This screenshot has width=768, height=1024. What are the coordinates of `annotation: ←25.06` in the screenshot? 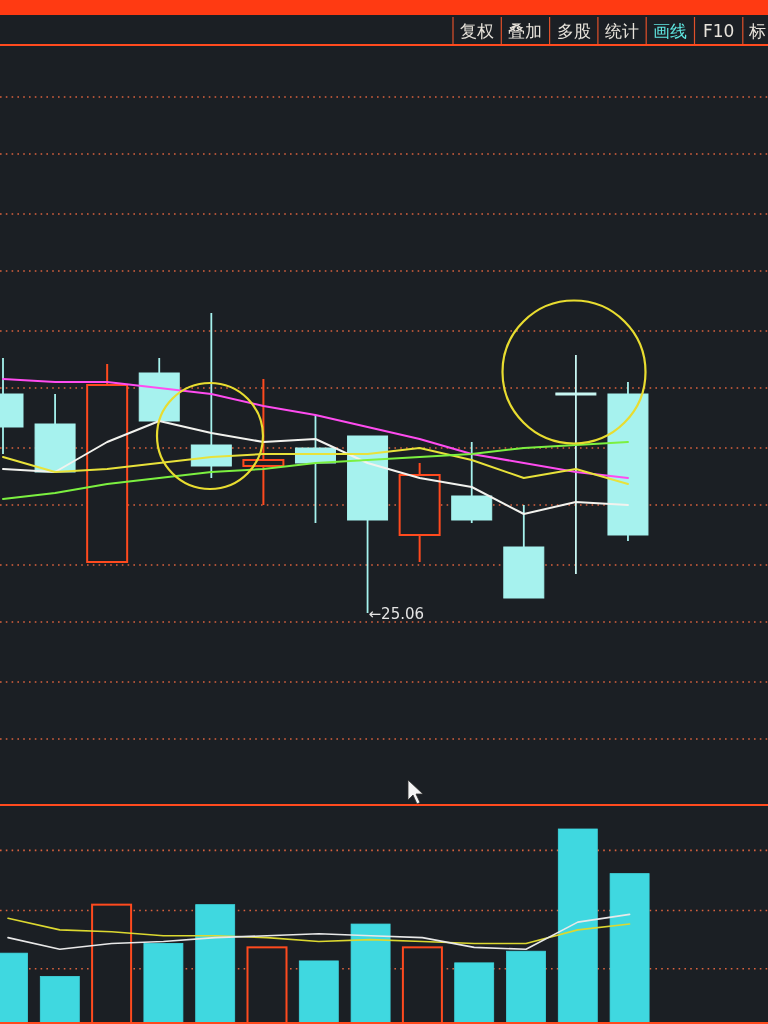 It's located at (396, 614).